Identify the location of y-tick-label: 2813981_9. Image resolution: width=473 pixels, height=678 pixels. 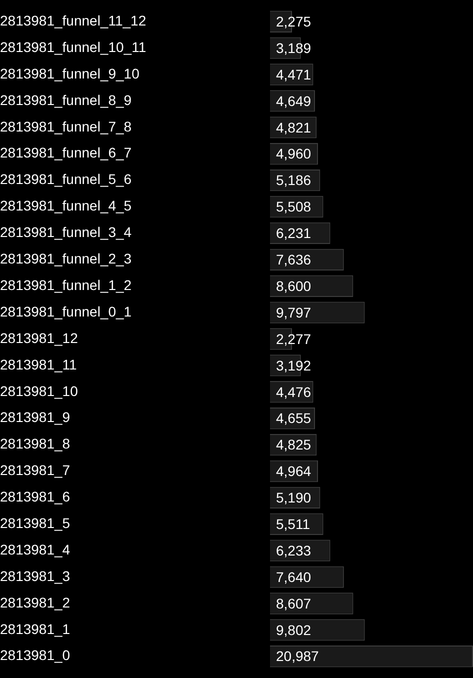
(35, 417).